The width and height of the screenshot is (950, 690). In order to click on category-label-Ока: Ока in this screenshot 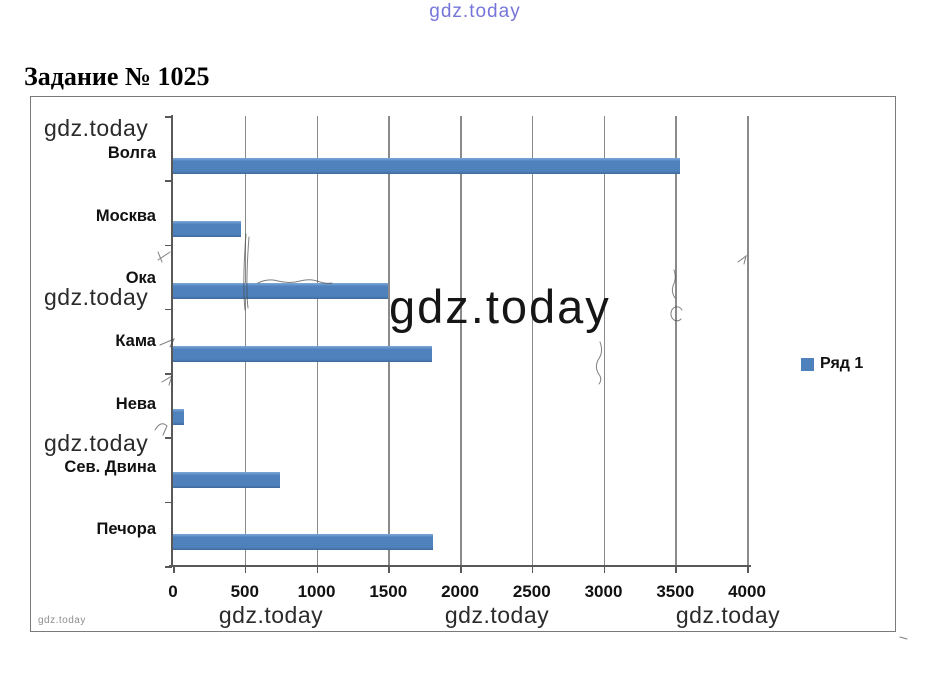, I will do `click(140, 278)`.